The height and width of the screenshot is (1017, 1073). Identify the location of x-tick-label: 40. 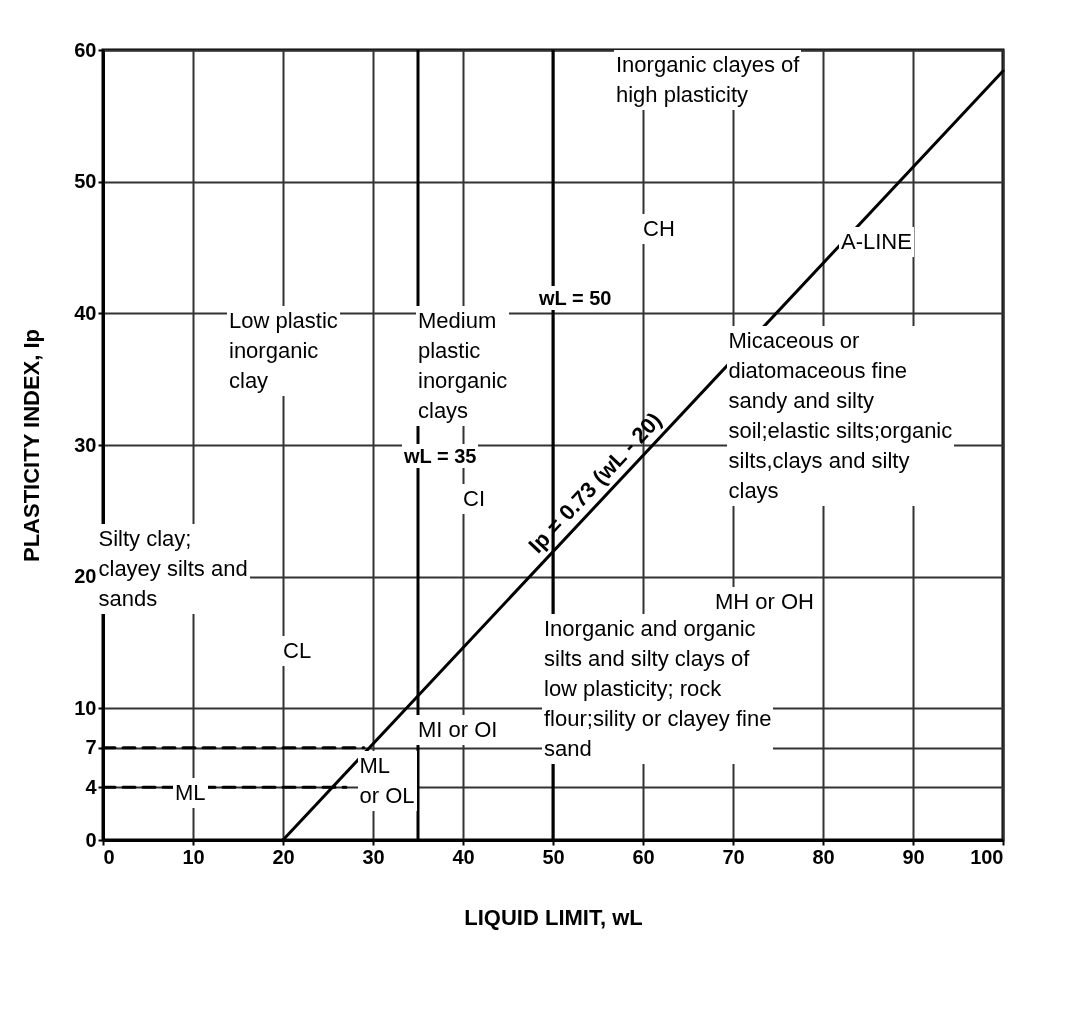
(463, 856).